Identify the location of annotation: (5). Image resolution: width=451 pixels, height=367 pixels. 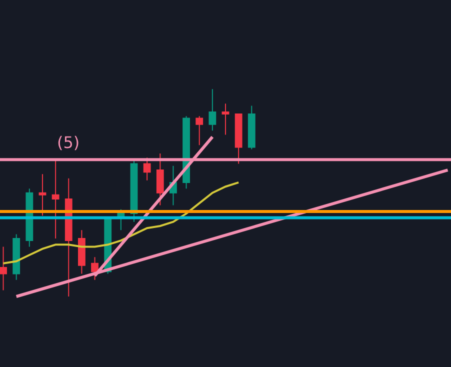
(68, 142).